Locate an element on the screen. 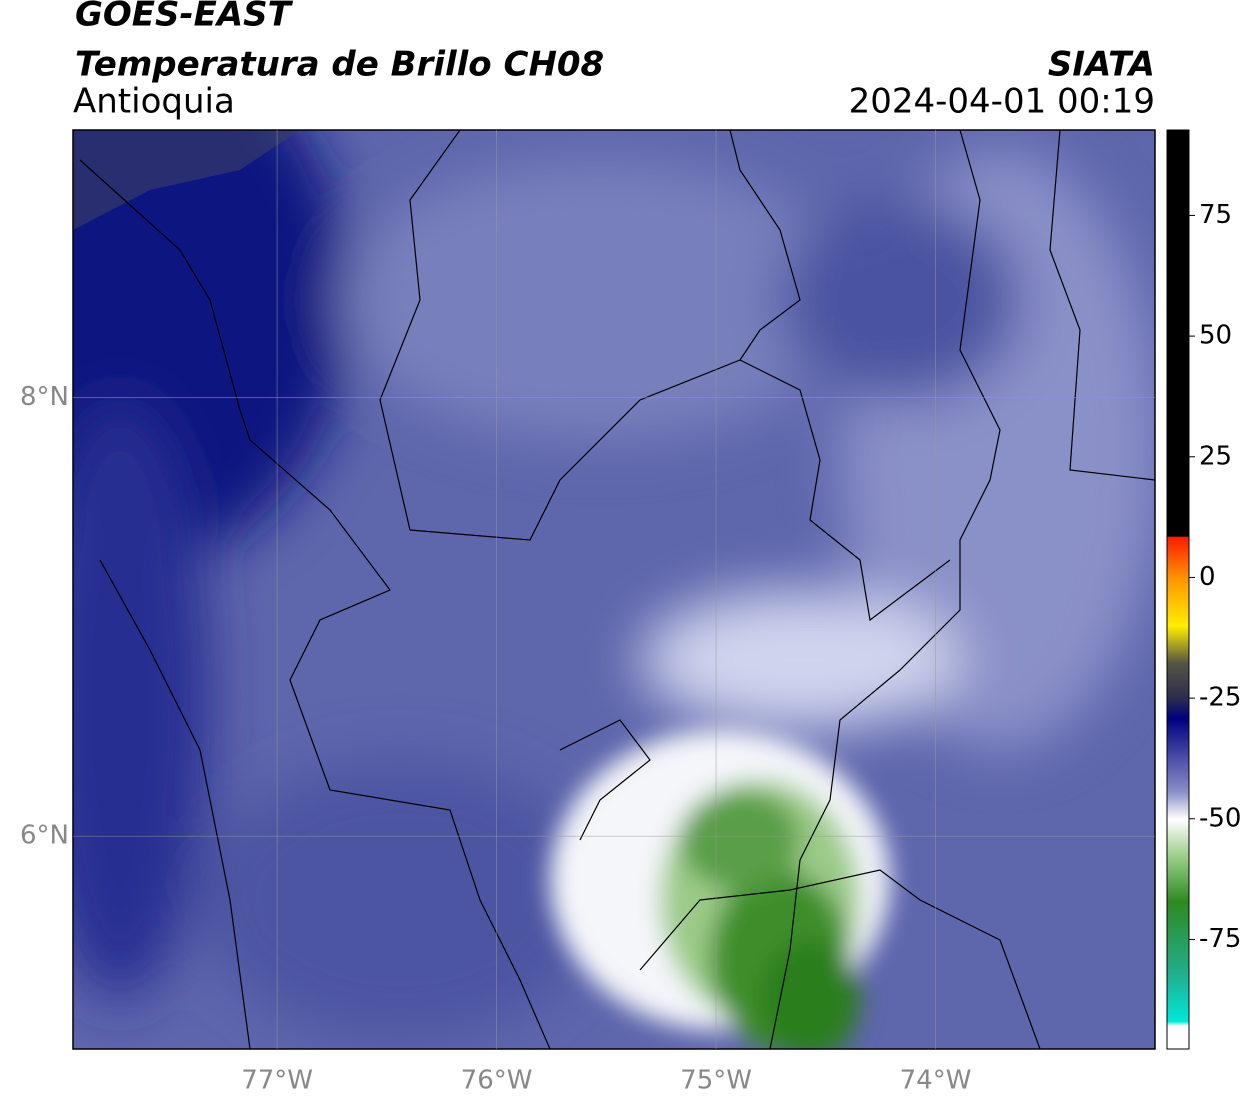  subtitle: Temperatura de Brillo CH08 is located at coordinates (339, 65).